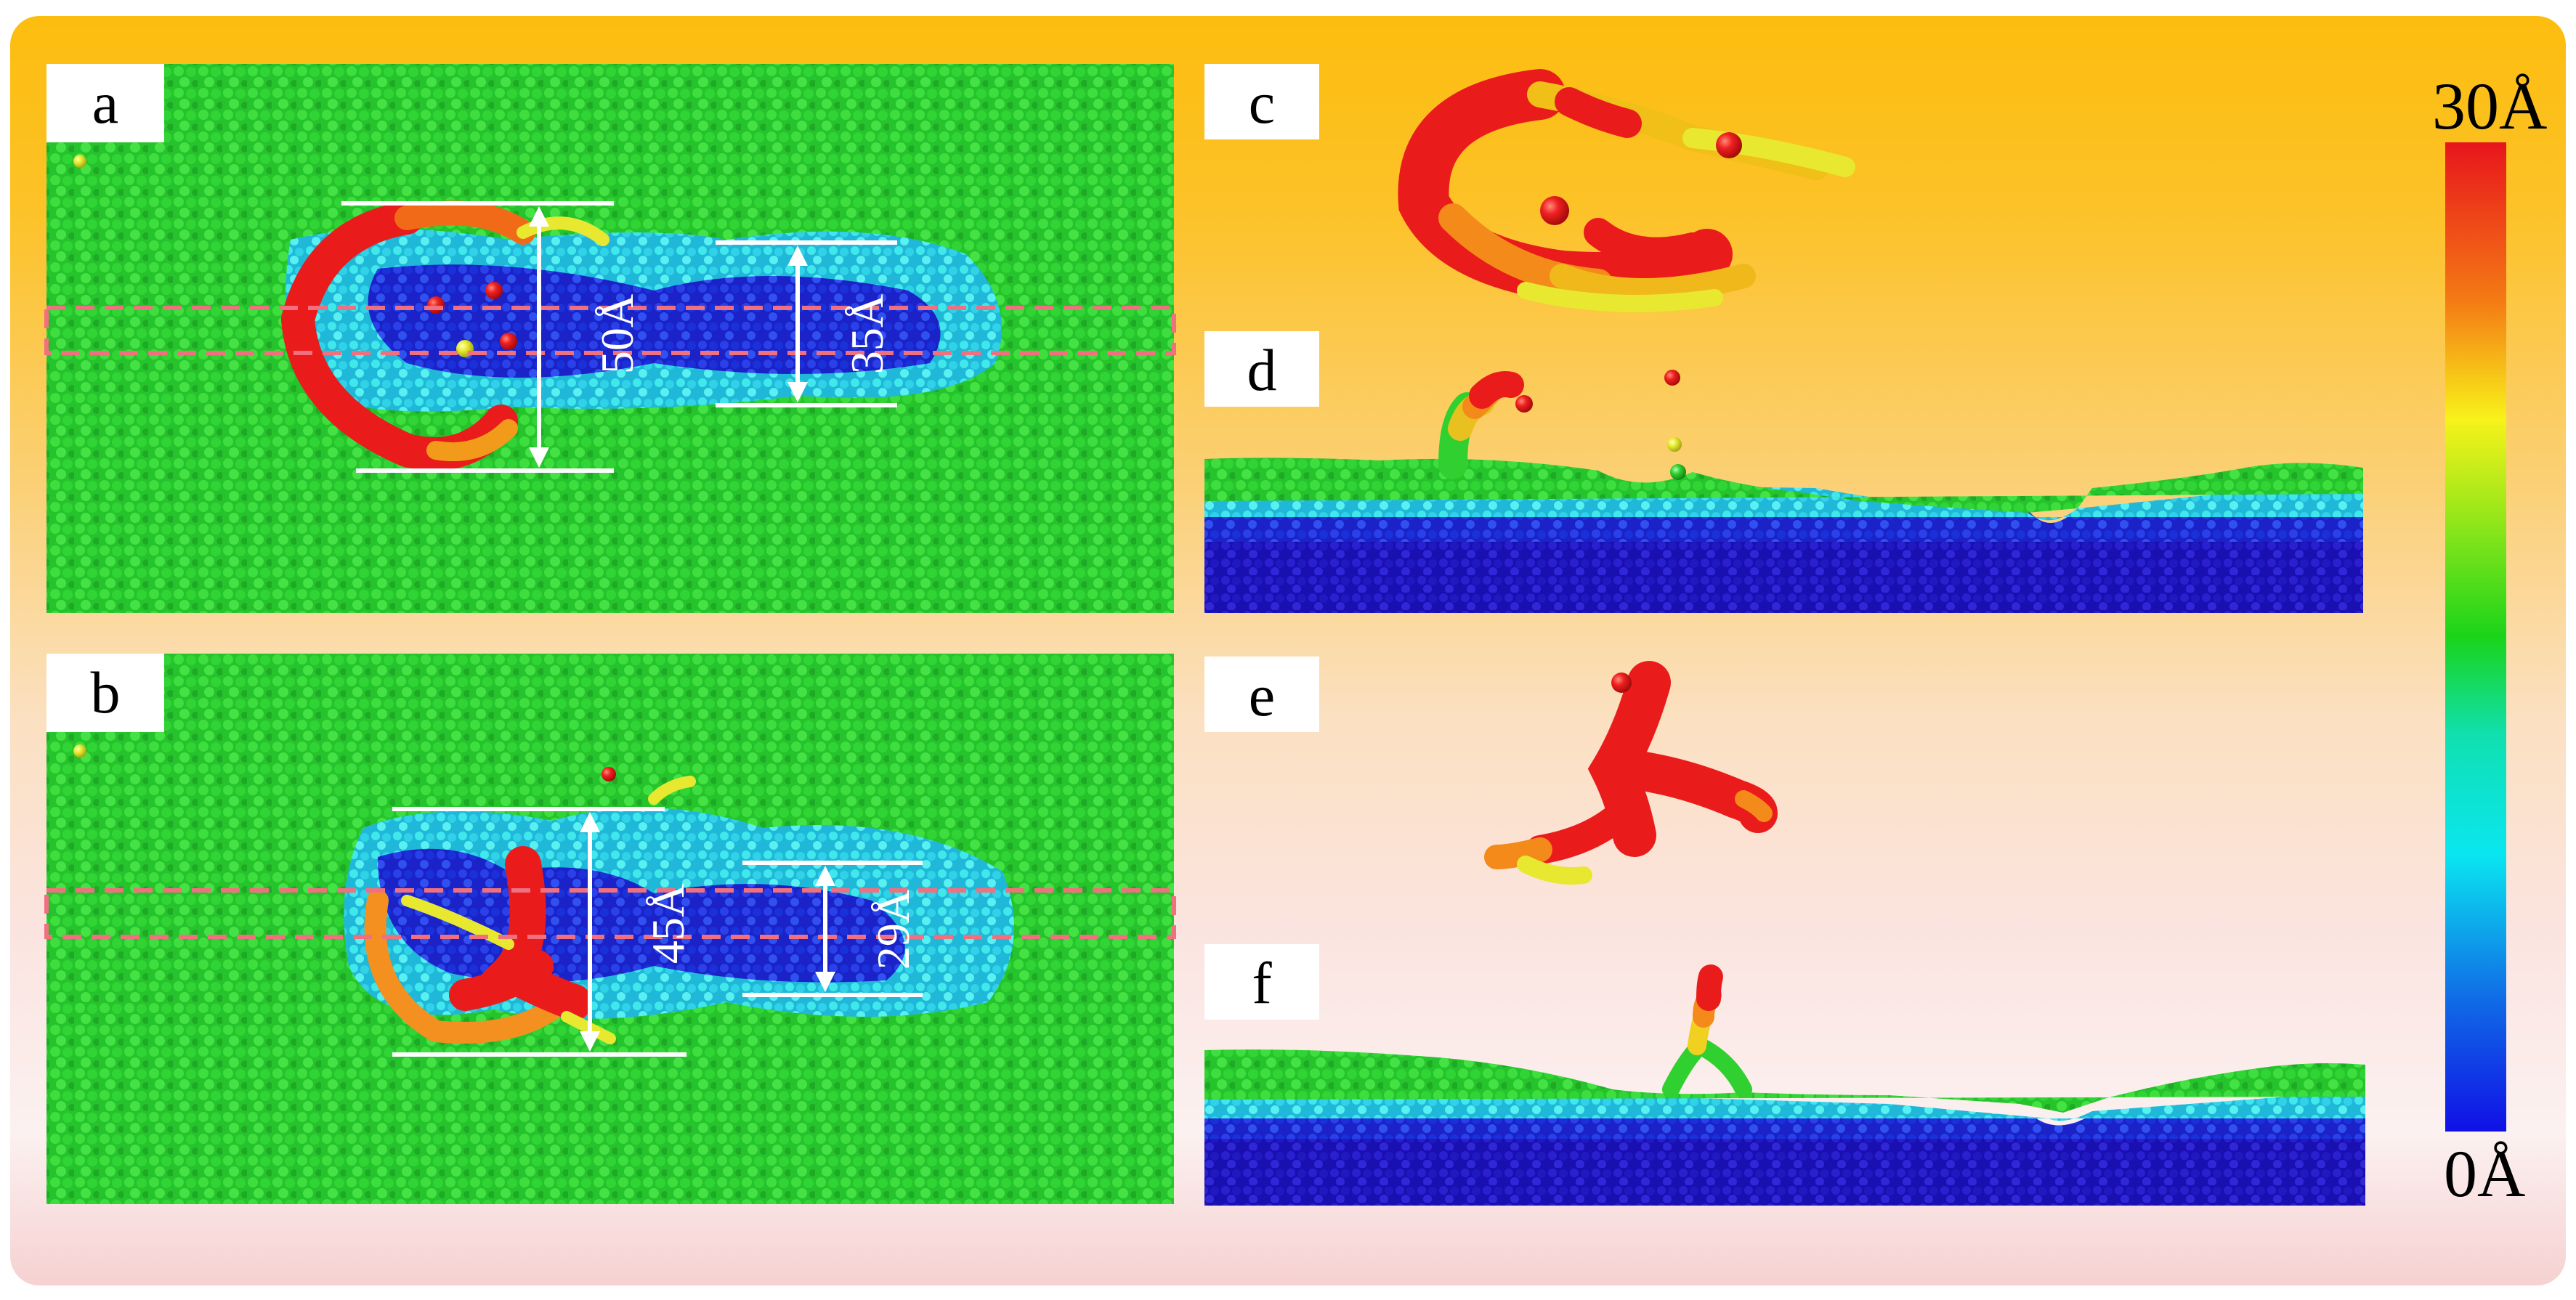 Image resolution: width=2576 pixels, height=1300 pixels. Describe the element at coordinates (1261, 369) in the screenshot. I see `panel-d-label: d` at that location.